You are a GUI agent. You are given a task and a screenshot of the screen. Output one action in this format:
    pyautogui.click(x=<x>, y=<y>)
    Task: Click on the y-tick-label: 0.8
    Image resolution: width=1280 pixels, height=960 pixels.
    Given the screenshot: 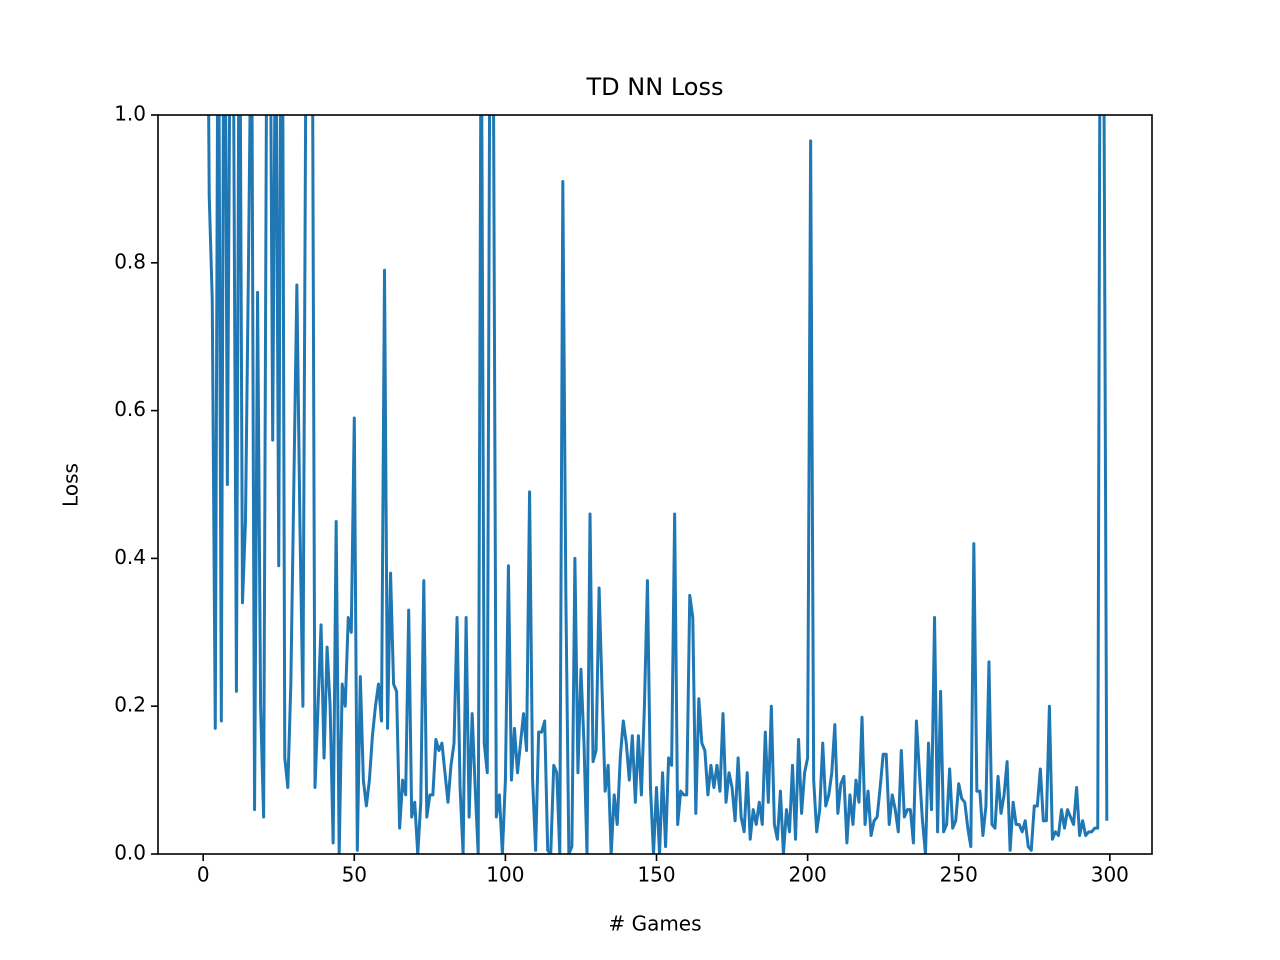 What is the action you would take?
    pyautogui.click(x=130, y=261)
    